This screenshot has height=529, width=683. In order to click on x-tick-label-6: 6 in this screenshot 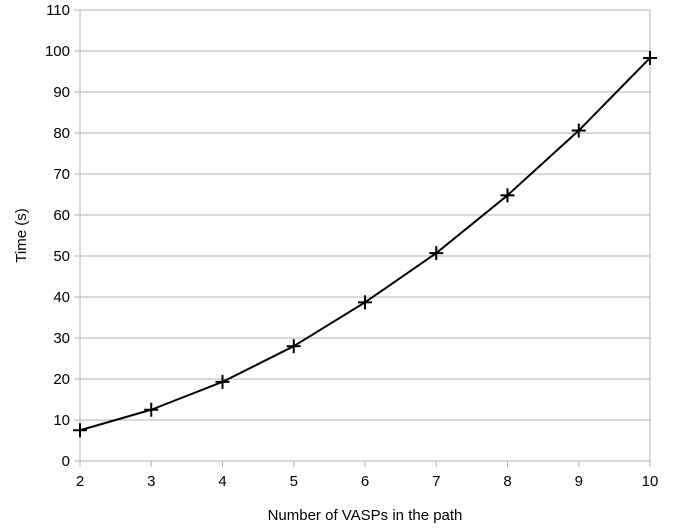, I will do `click(365, 481)`.